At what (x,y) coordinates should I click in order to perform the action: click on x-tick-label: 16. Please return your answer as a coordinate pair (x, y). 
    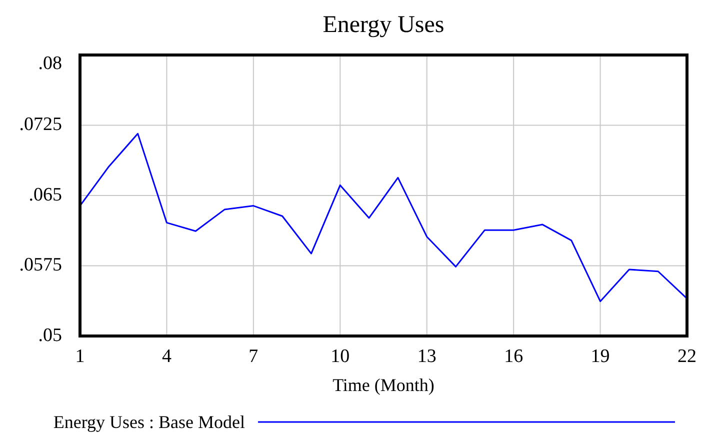
    Looking at the image, I should click on (514, 356).